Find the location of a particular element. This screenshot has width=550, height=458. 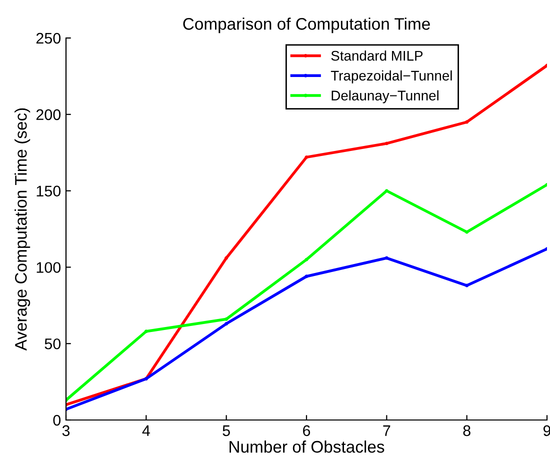

x-tick-label: 6 is located at coordinates (306, 430).